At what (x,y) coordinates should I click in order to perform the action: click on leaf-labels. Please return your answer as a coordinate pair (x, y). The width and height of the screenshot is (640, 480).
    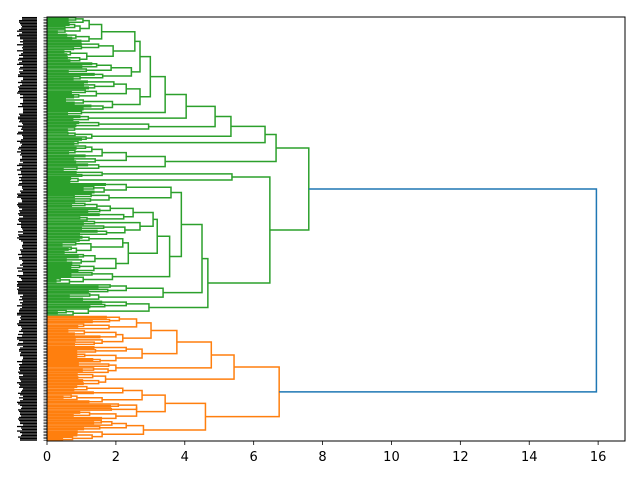
    Looking at the image, I should click on (32, 228).